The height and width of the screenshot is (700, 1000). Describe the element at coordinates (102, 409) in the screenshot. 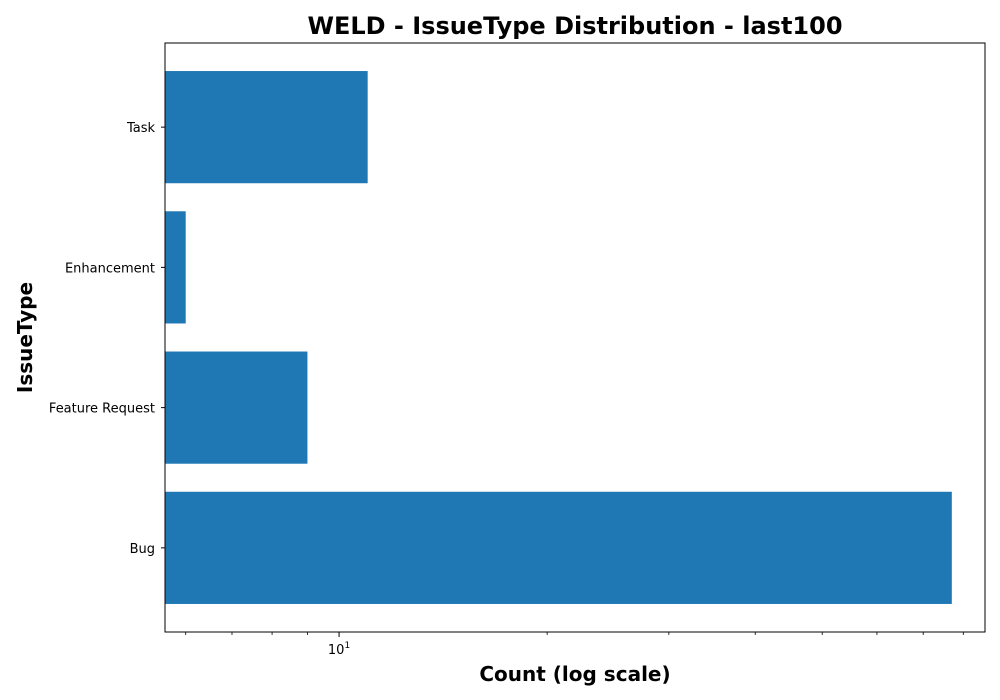

I see `y-tick-label-feature-request: Feature Request` at that location.